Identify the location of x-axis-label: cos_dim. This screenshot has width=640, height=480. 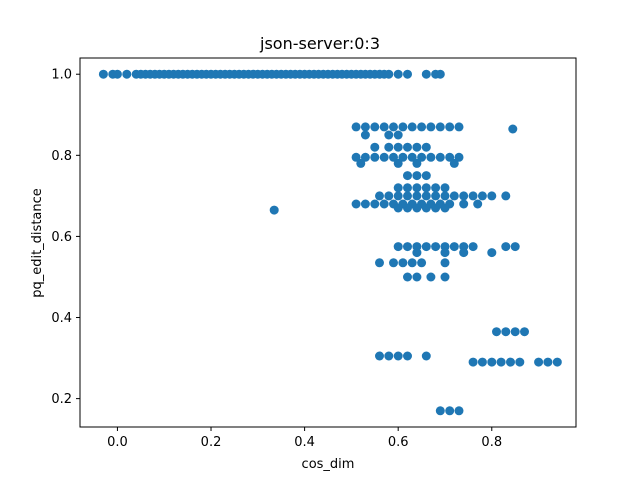
(328, 464).